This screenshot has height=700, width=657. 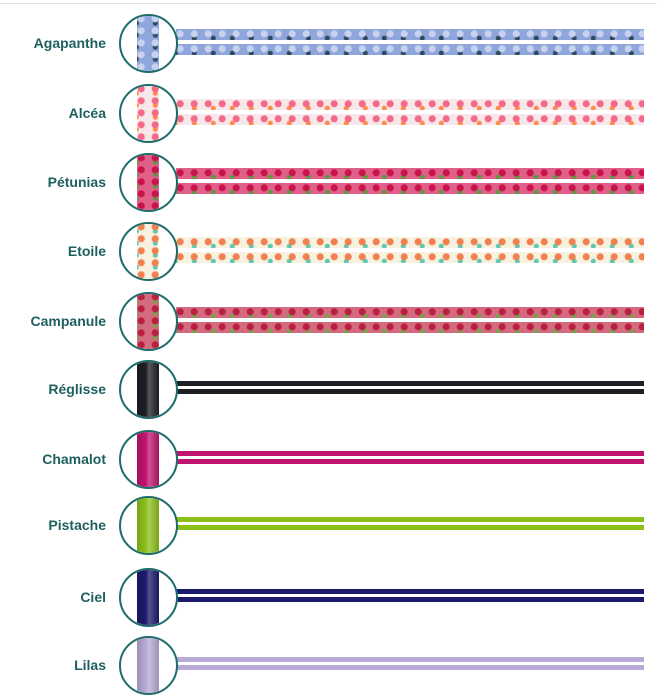 What do you see at coordinates (93, 597) in the screenshot?
I see `color-name: Ciel` at bounding box center [93, 597].